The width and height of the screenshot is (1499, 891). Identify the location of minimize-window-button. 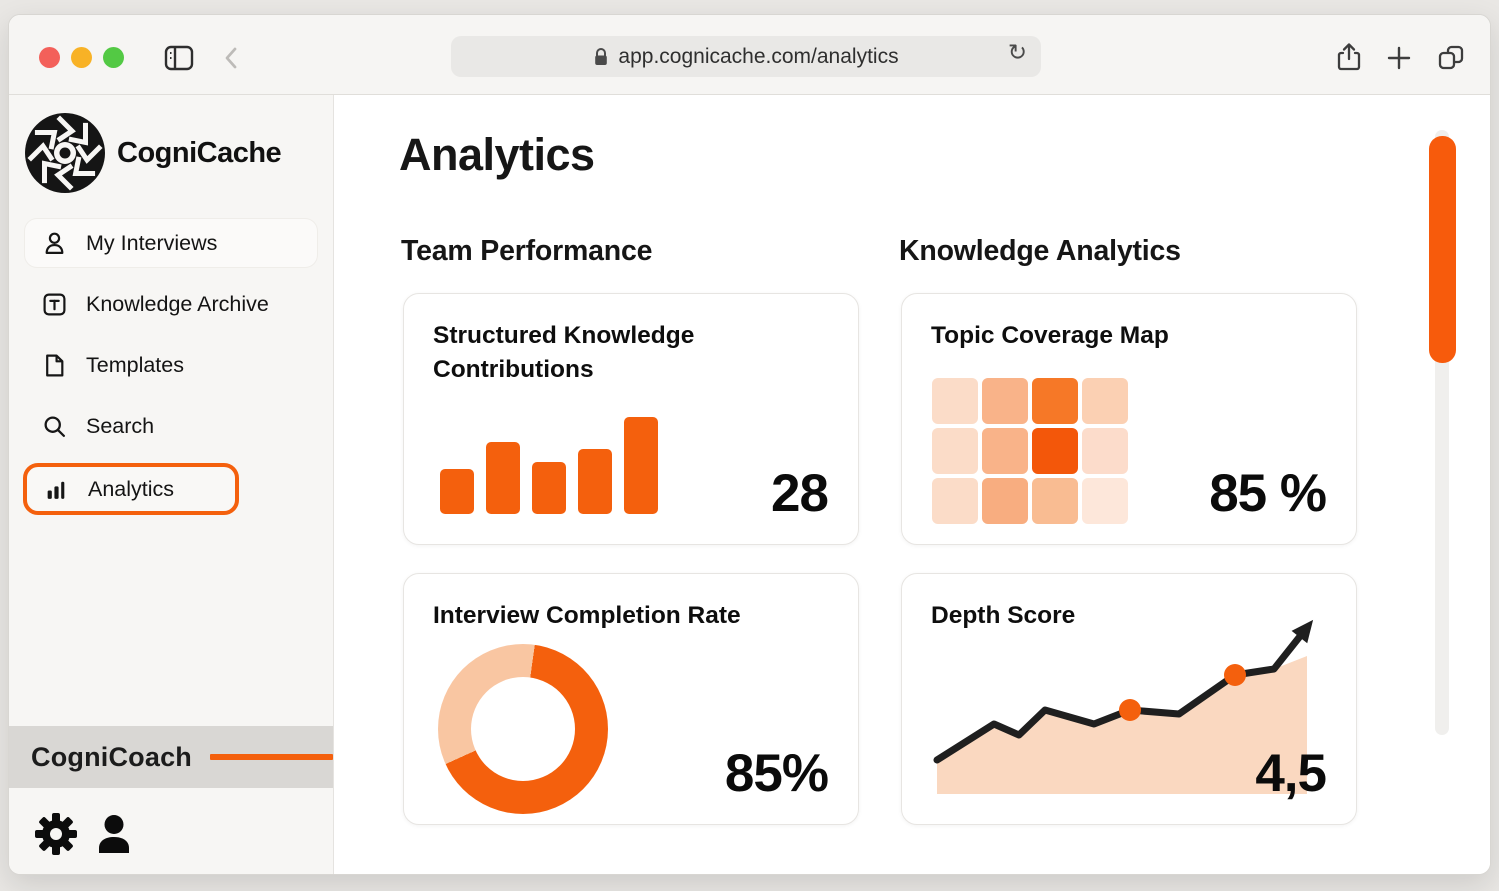
(81, 57).